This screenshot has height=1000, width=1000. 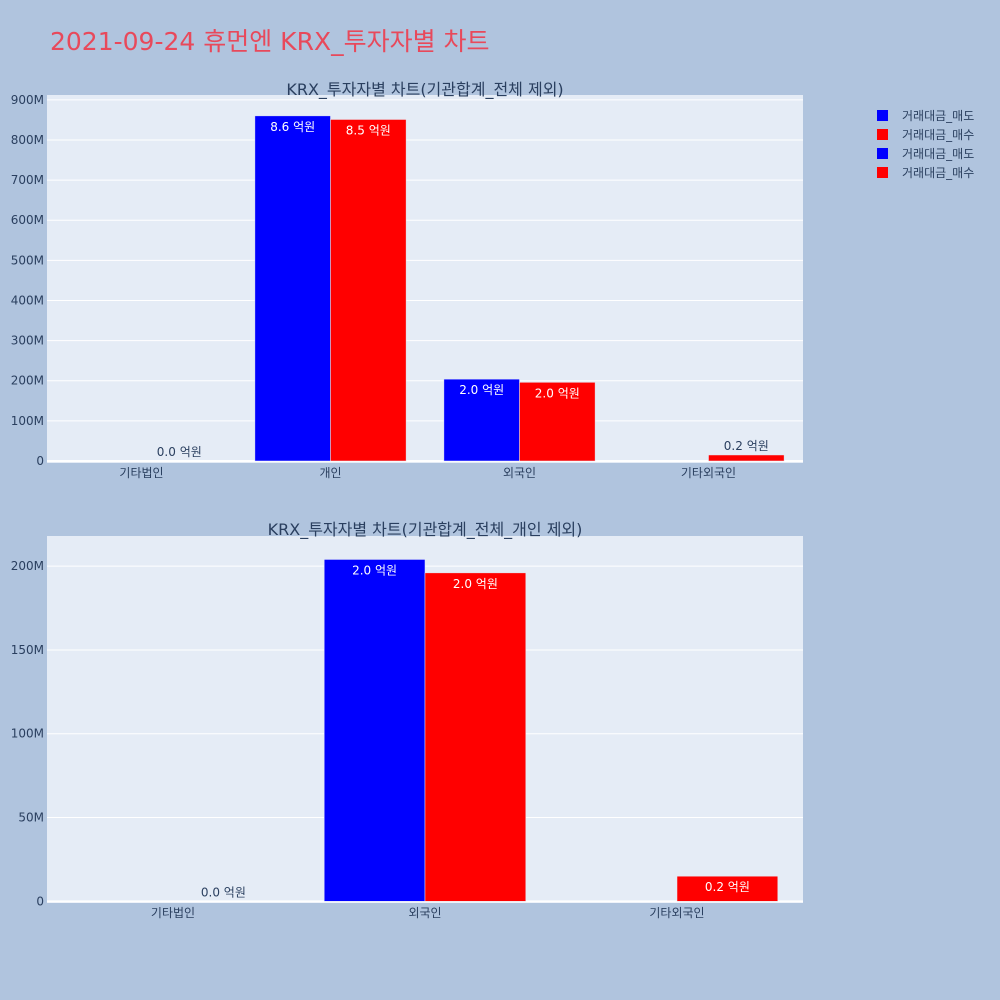 What do you see at coordinates (368, 130) in the screenshot?
I see `data-label: 8.5 억원` at bounding box center [368, 130].